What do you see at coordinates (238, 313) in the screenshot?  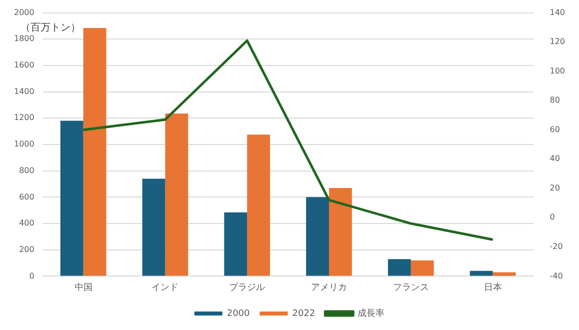 I see `legend-label: 2000` at bounding box center [238, 313].